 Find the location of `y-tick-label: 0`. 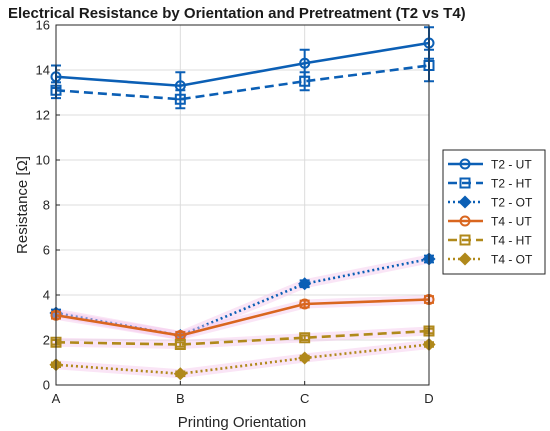

y-tick-label: 0 is located at coordinates (46, 385).